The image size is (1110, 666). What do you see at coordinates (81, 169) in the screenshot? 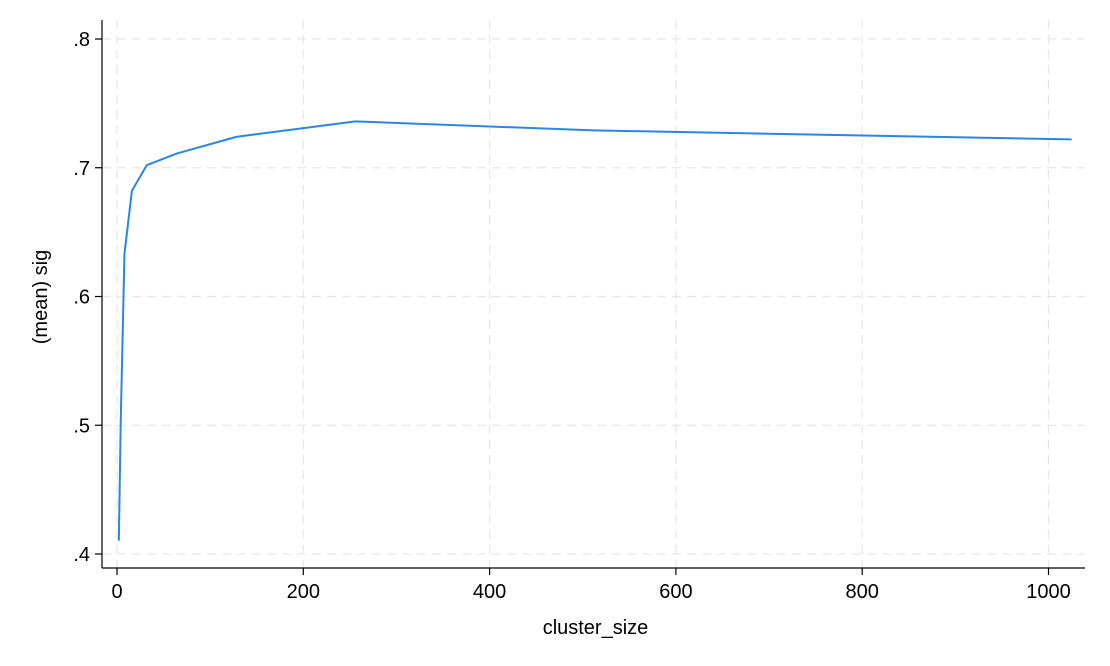
I see `y-tick-label: .7` at bounding box center [81, 169].